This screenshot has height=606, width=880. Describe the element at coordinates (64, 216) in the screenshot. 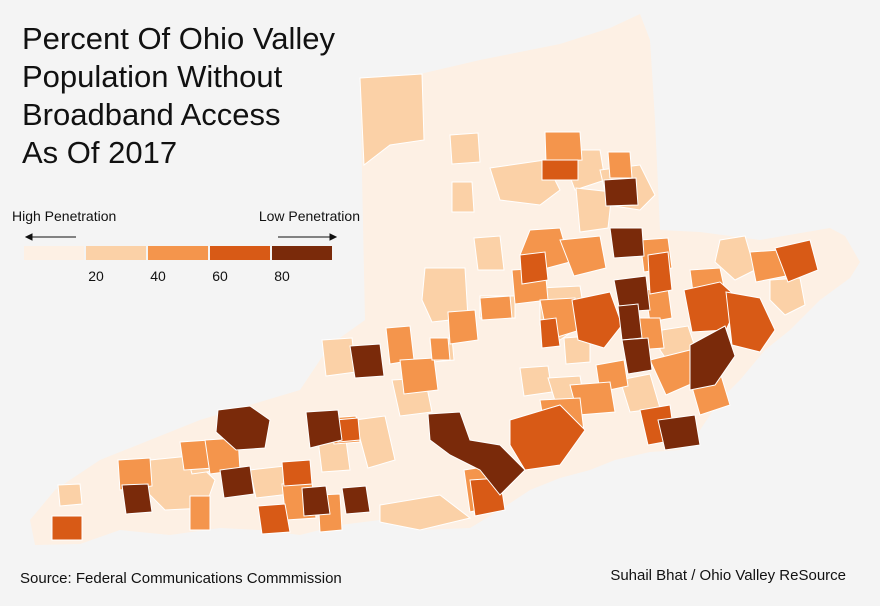

I see `legend-high-label: High Penetration` at that location.